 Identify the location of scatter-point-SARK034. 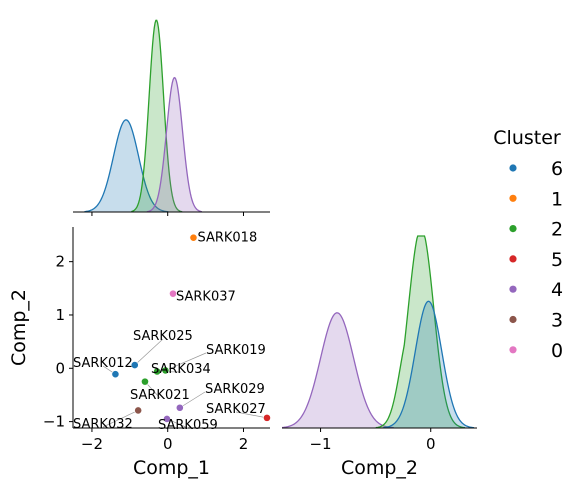
(157, 371).